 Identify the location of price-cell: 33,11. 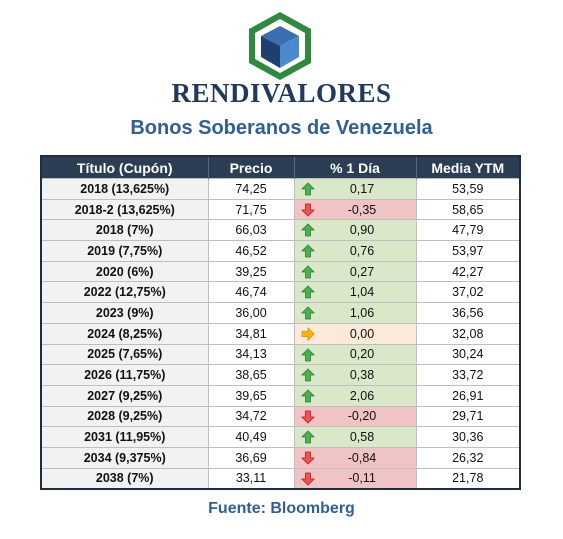
(250, 478).